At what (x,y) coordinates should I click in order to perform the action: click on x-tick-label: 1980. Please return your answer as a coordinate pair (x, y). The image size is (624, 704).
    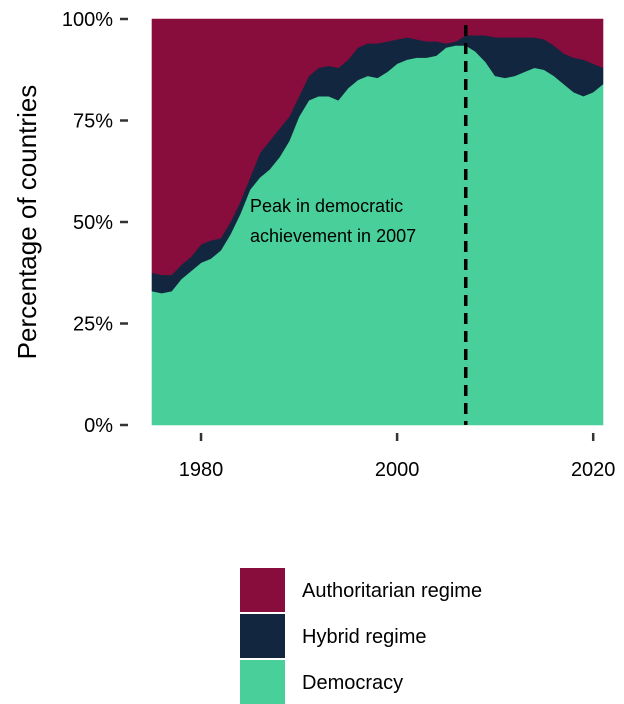
    Looking at the image, I should click on (201, 470).